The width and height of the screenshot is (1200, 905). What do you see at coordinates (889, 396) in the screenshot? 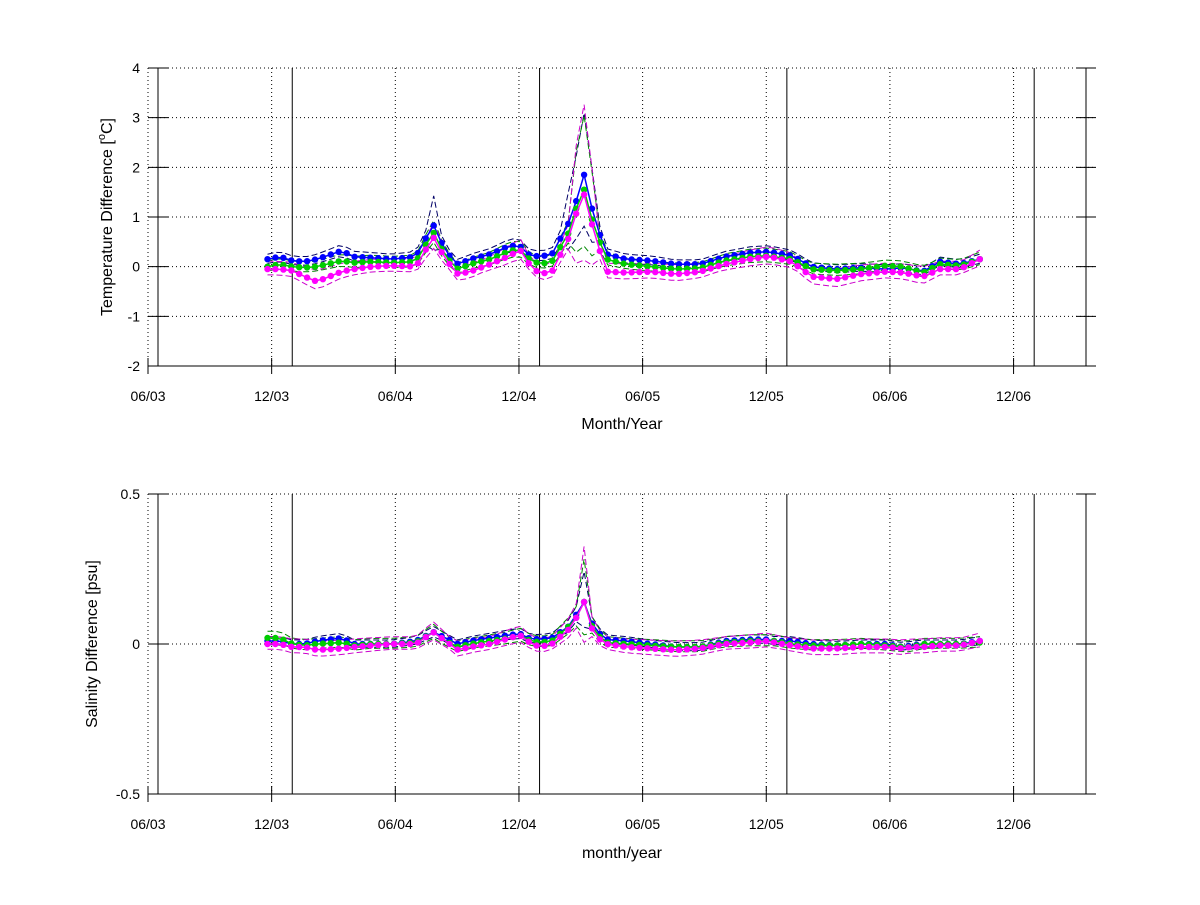
I see `temperature-x-tick-label: 06/06` at bounding box center [889, 396].